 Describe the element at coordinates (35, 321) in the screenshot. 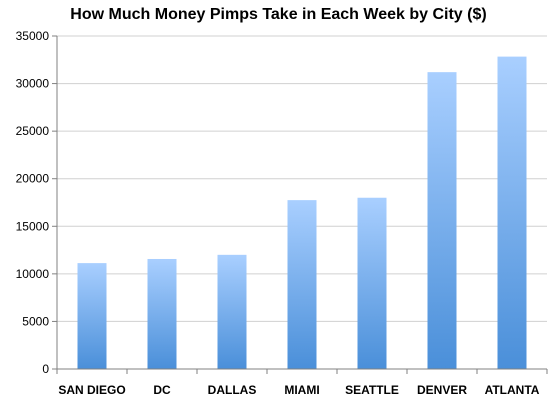

I see `y-tick-label: 5000` at that location.